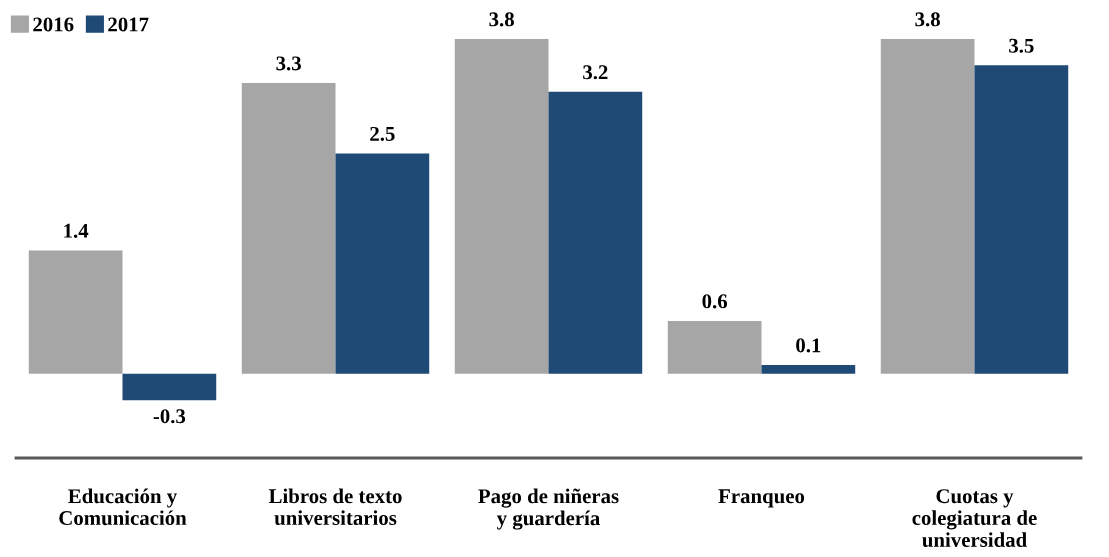 This screenshot has width=1109, height=557. I want to click on x-tick-label: Franqueo, so click(761, 498).